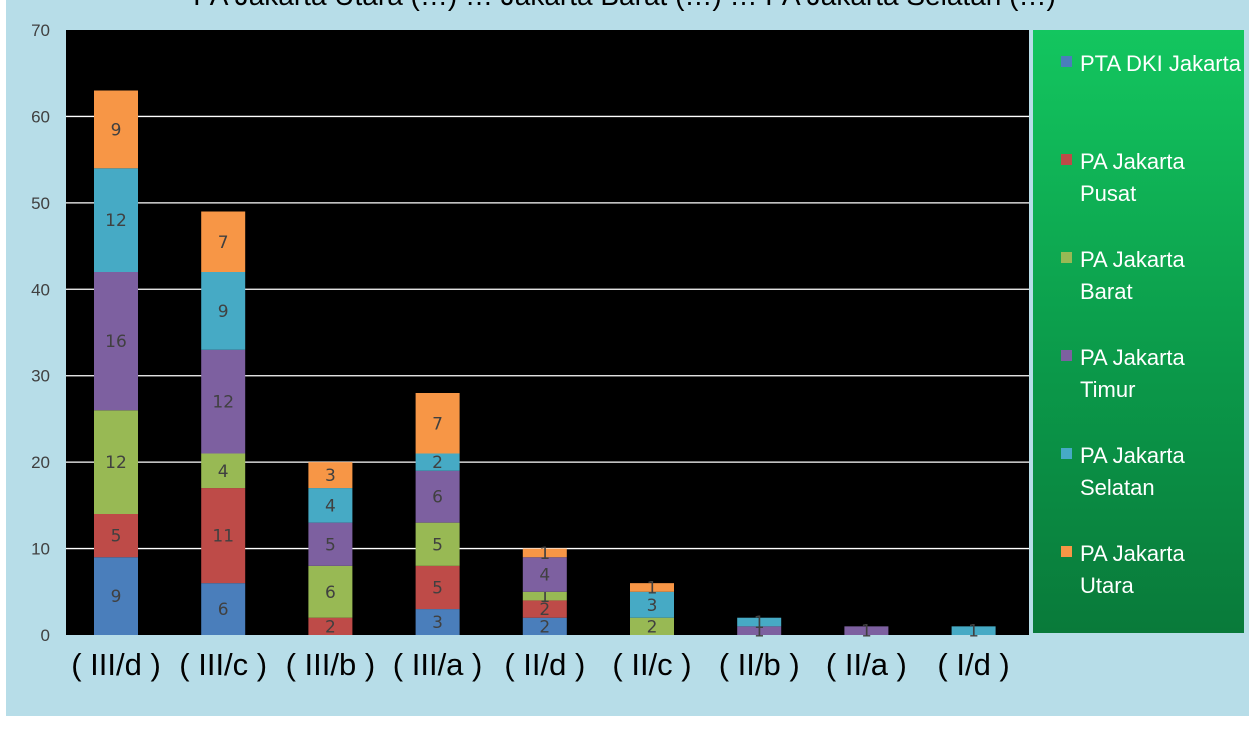 The width and height of the screenshot is (1249, 731). I want to click on legend-item-pa-jakarta-pusat: PA Jakarta Pusat, so click(1151, 178).